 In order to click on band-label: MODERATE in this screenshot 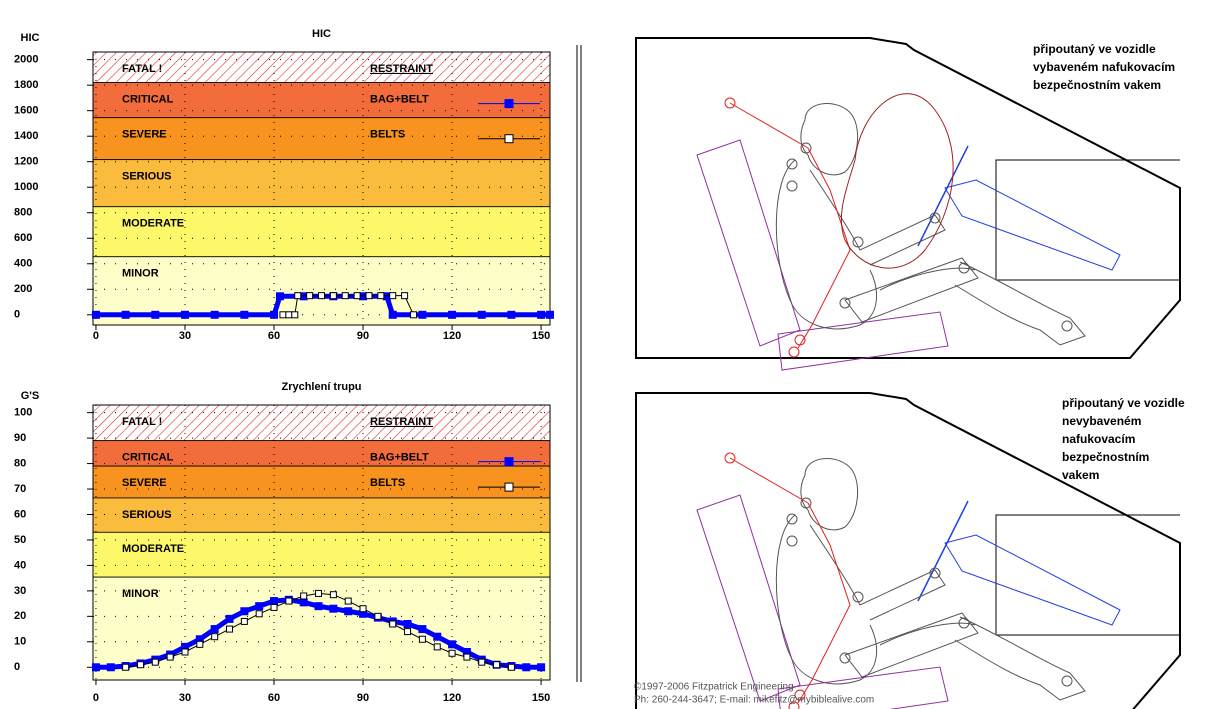, I will do `click(153, 224)`.